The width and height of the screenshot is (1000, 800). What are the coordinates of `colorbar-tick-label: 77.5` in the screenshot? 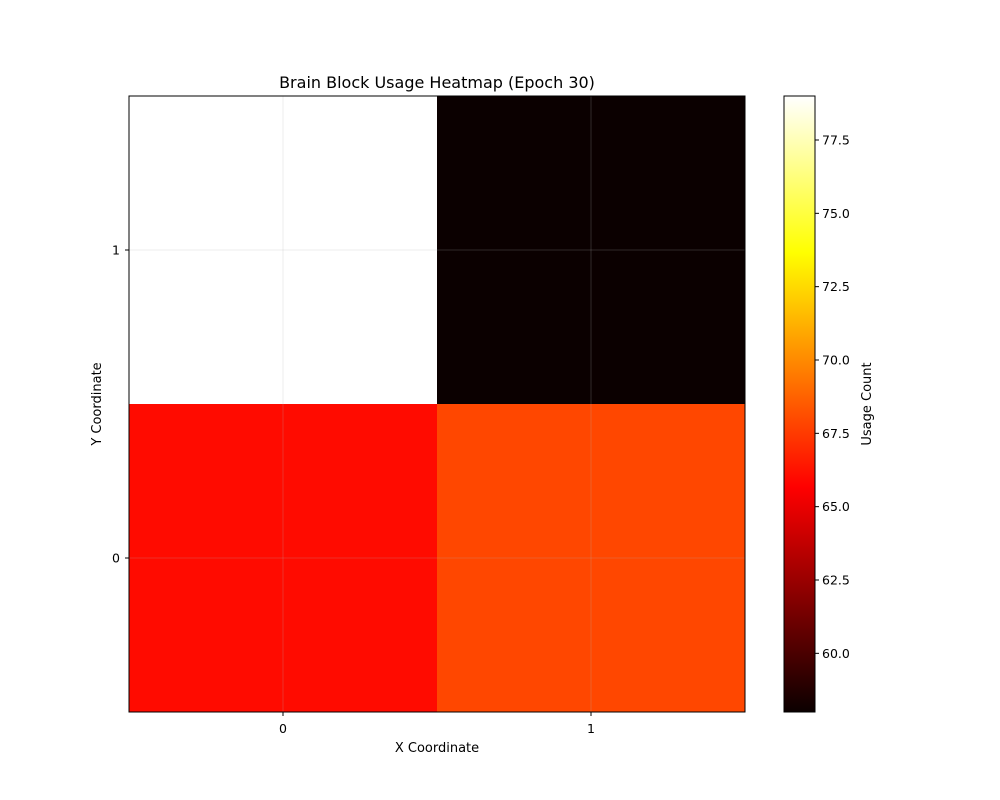 It's located at (836, 140).